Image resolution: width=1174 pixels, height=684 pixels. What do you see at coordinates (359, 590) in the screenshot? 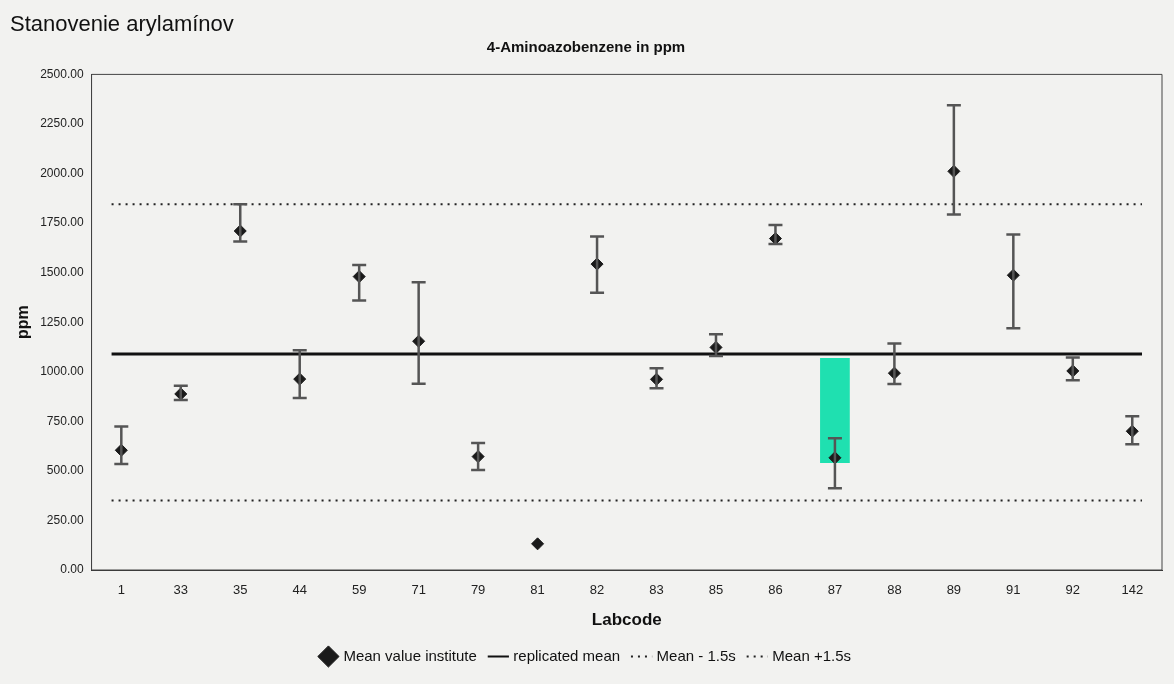
I see `x-tick-label: 59` at bounding box center [359, 590].